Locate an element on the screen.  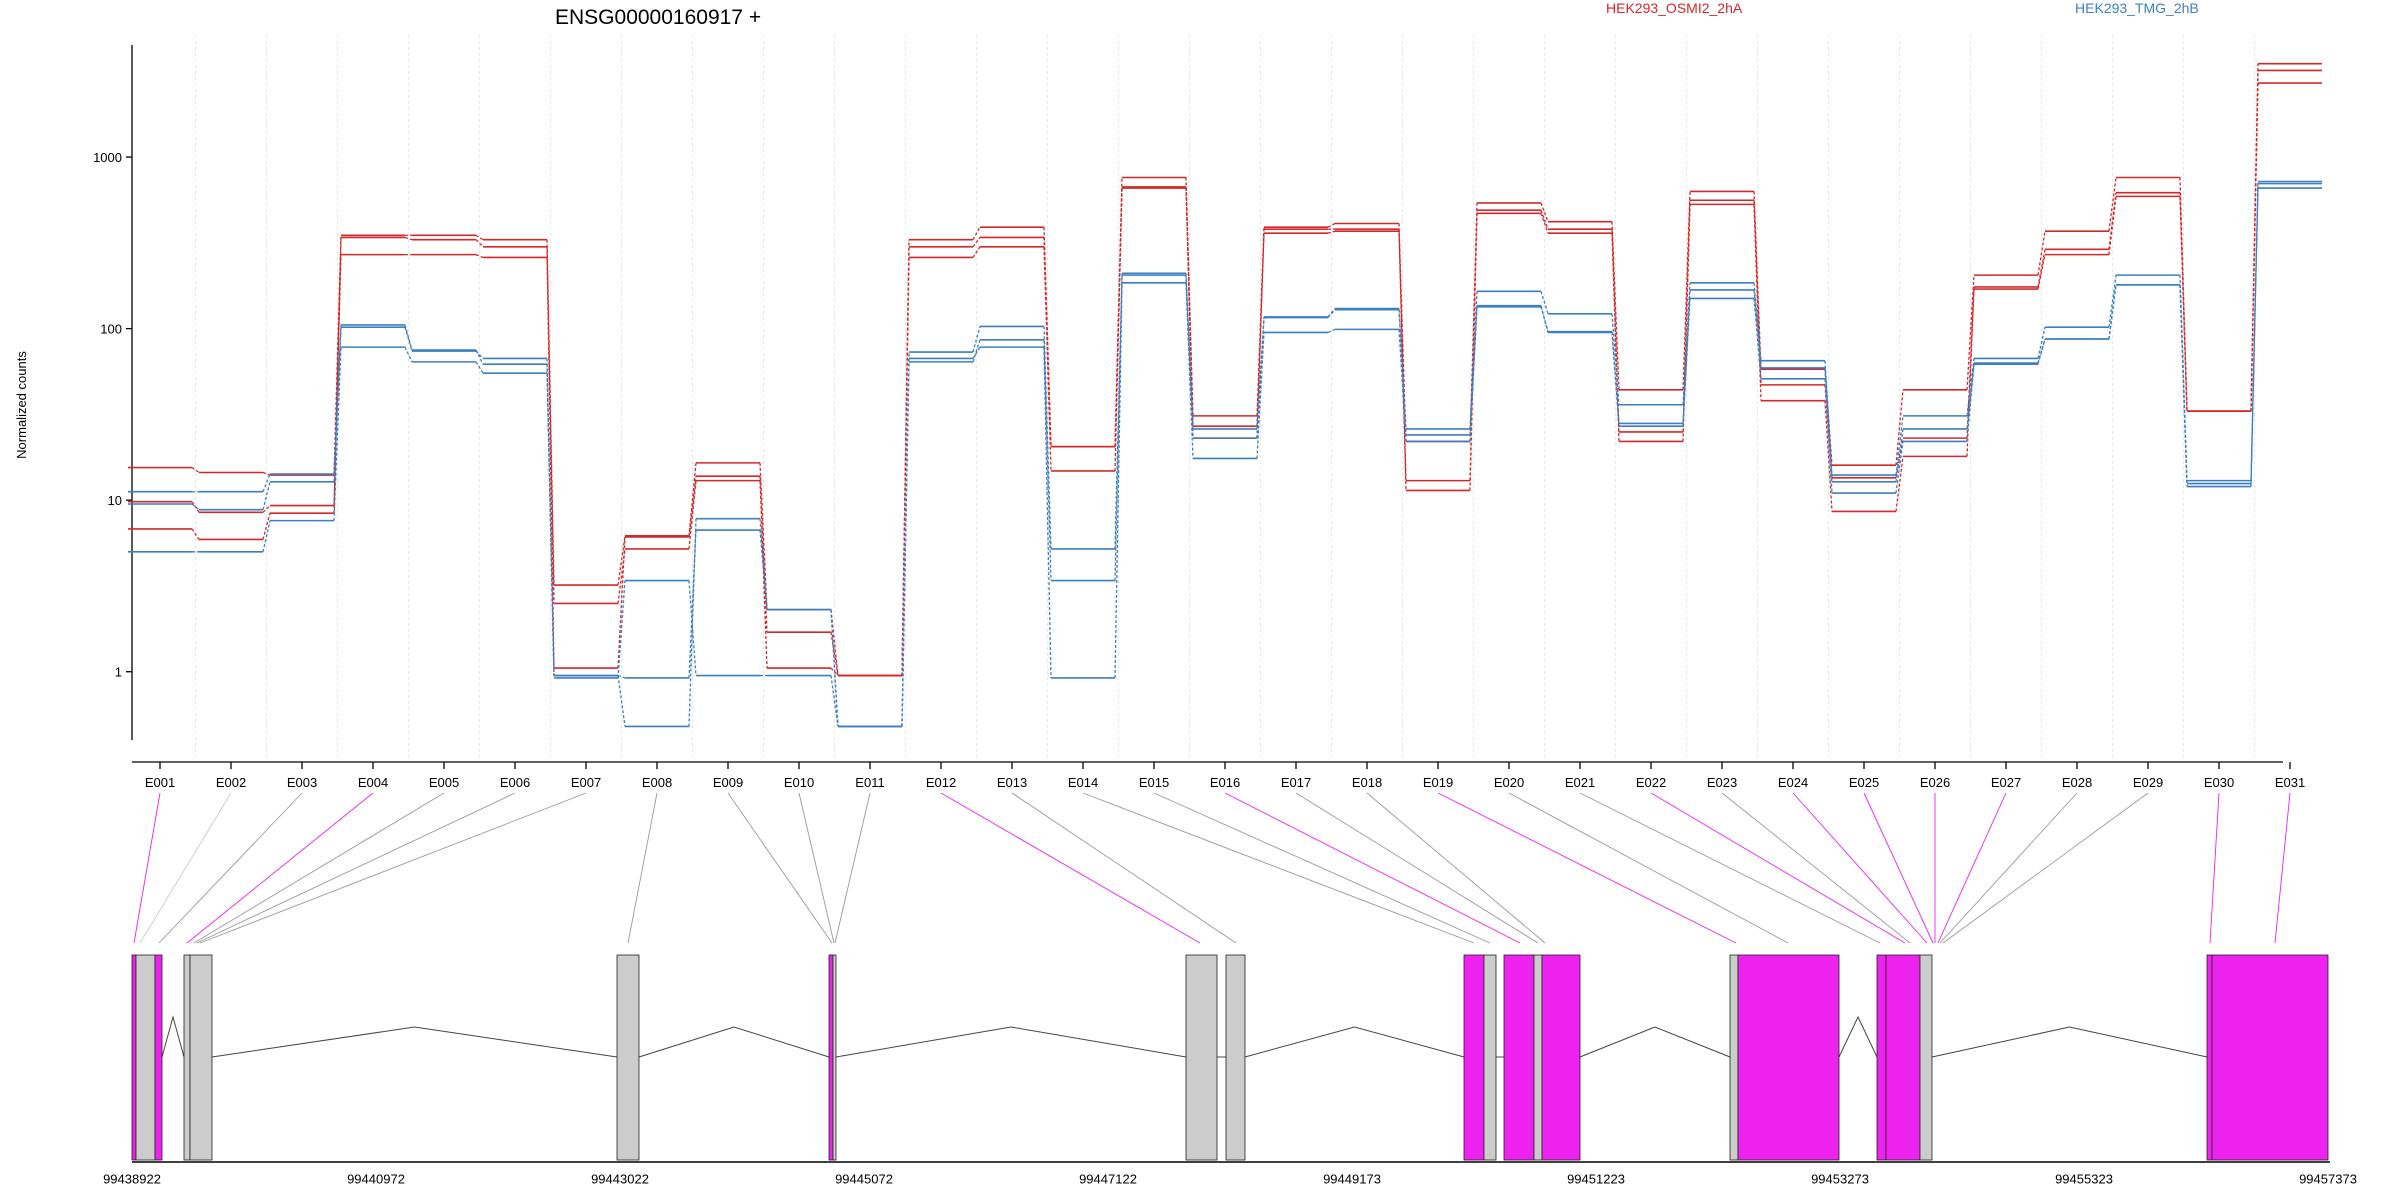
x-tick-label-E027: E027 is located at coordinates (2006, 782).